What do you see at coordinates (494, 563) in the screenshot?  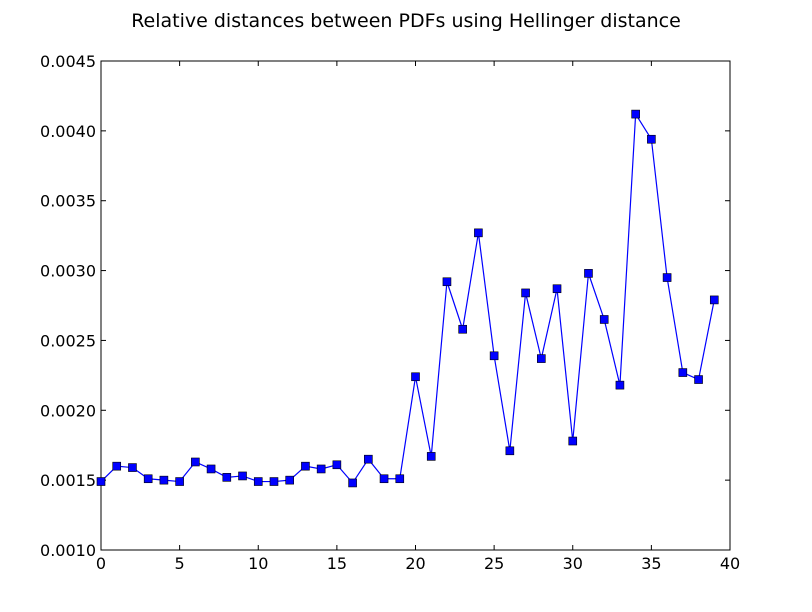 I see `x-tick-label: 25` at bounding box center [494, 563].